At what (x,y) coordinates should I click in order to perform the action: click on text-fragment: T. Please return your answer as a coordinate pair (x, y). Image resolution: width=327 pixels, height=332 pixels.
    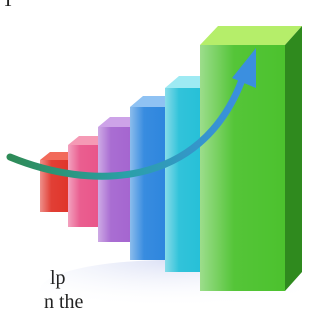
    Looking at the image, I should click on (8, 5).